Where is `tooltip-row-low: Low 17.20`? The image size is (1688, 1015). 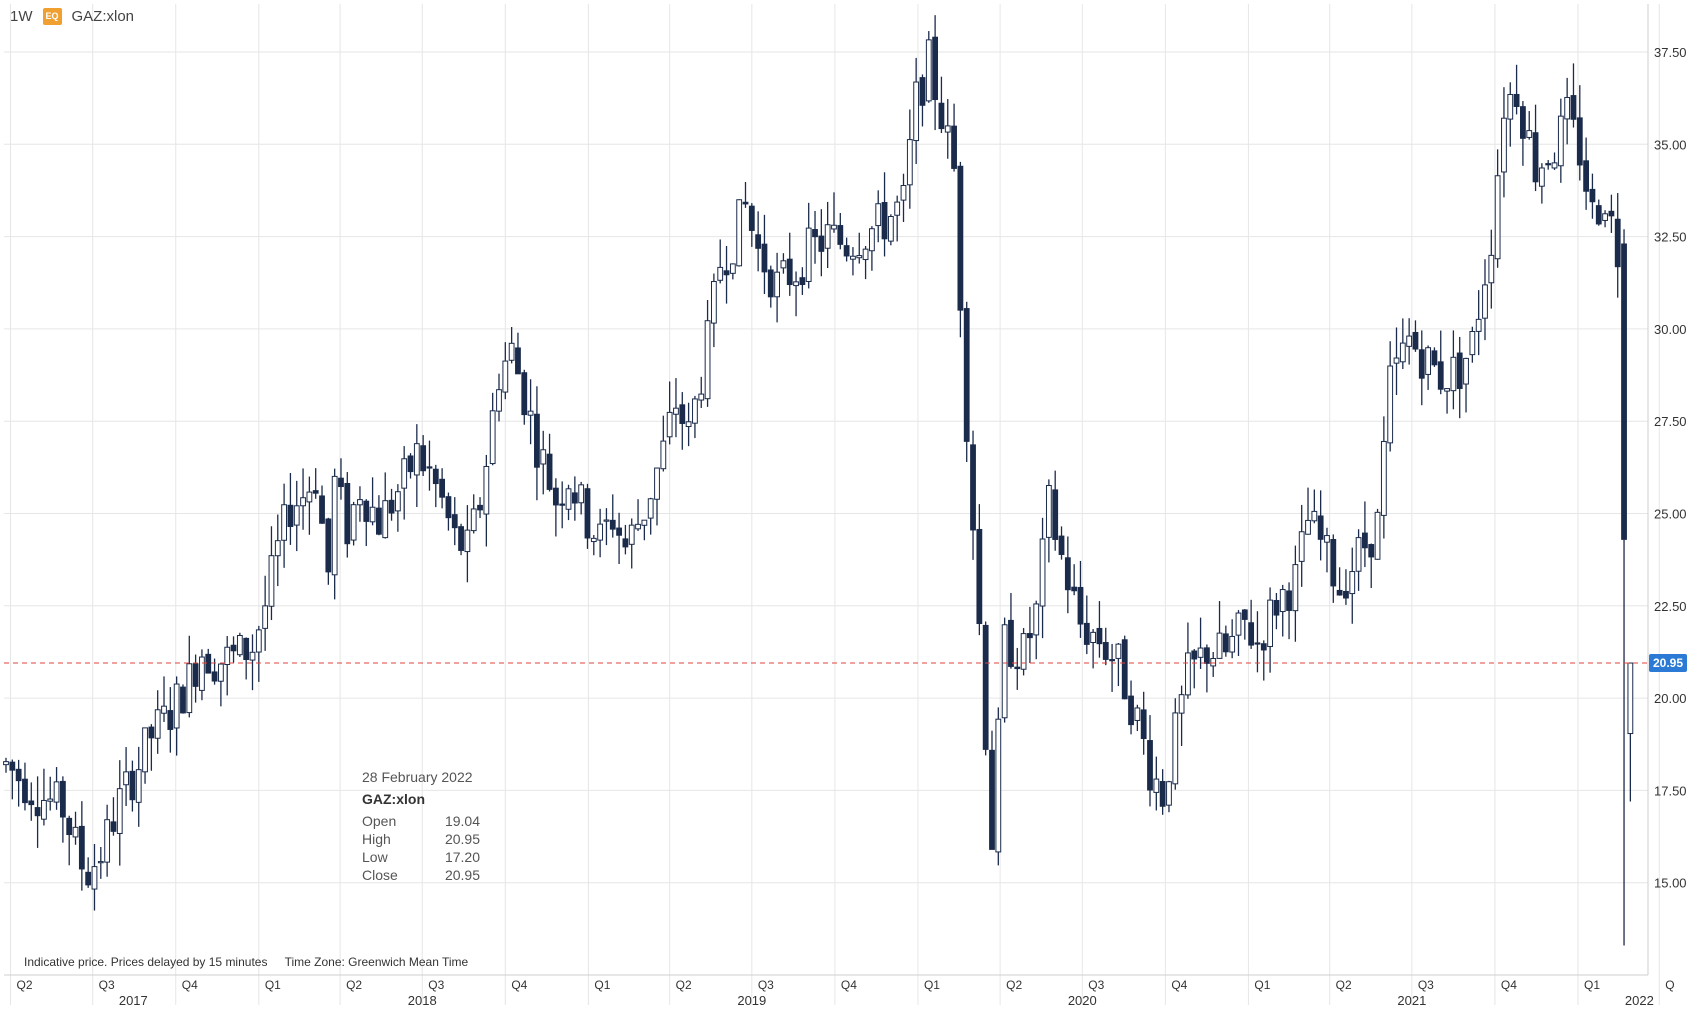
tooltip-row-low: Low 17.20 is located at coordinates (421, 857).